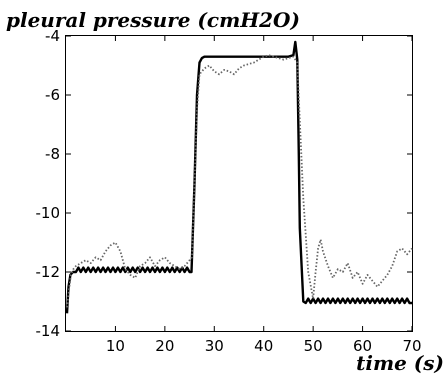 This screenshot has height=377, width=446. I want to click on x-tick-label: 70, so click(411, 346).